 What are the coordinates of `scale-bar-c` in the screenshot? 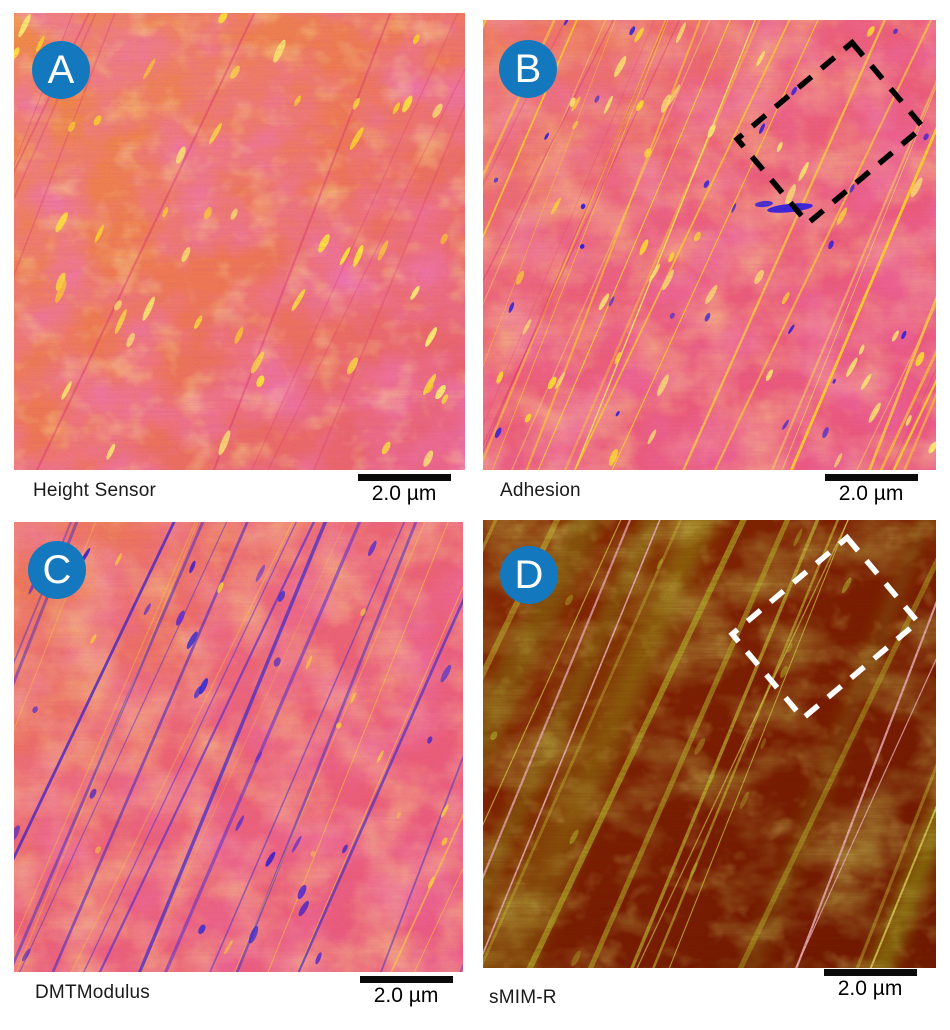 It's located at (406, 979).